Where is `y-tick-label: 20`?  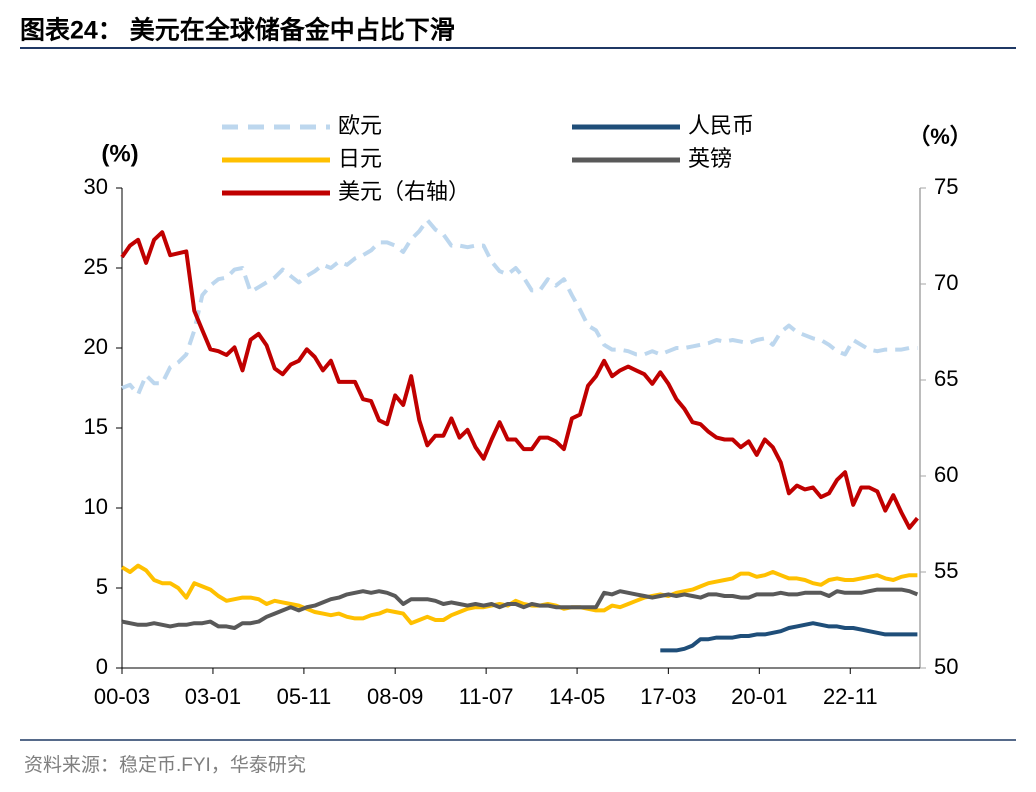 y-tick-label: 20 is located at coordinates (96, 346).